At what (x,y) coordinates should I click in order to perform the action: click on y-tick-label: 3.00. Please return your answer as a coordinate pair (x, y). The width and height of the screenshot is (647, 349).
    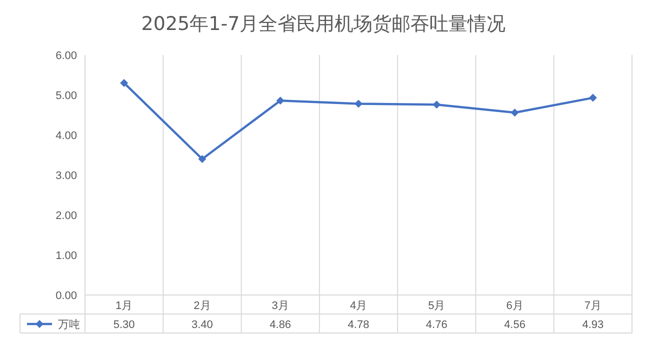
    Looking at the image, I should click on (66, 176).